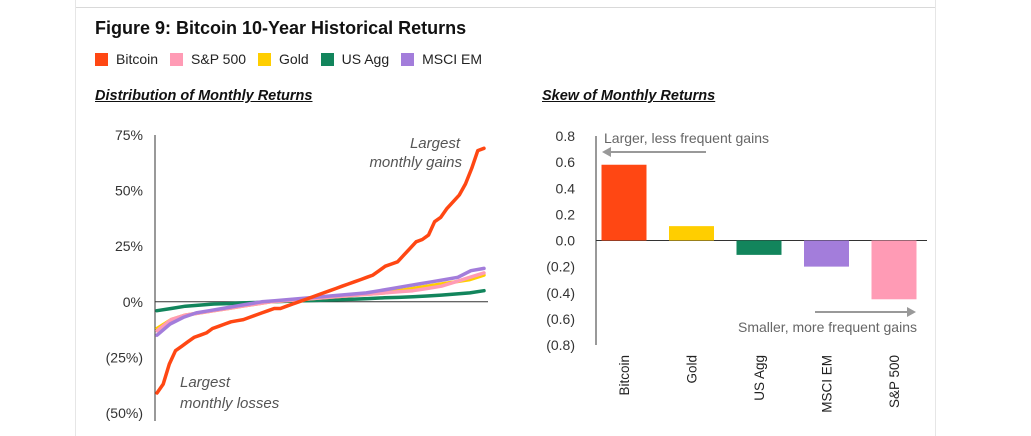  Describe the element at coordinates (566, 241) in the screenshot. I see `skew-y-tick-label: 0.0` at that location.